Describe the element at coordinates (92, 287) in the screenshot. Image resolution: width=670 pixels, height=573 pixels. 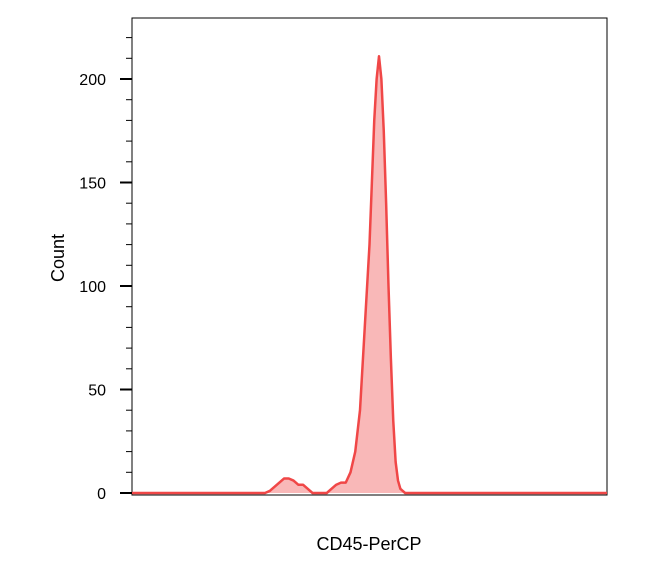
I see `y-tick-label: 100` at that location.